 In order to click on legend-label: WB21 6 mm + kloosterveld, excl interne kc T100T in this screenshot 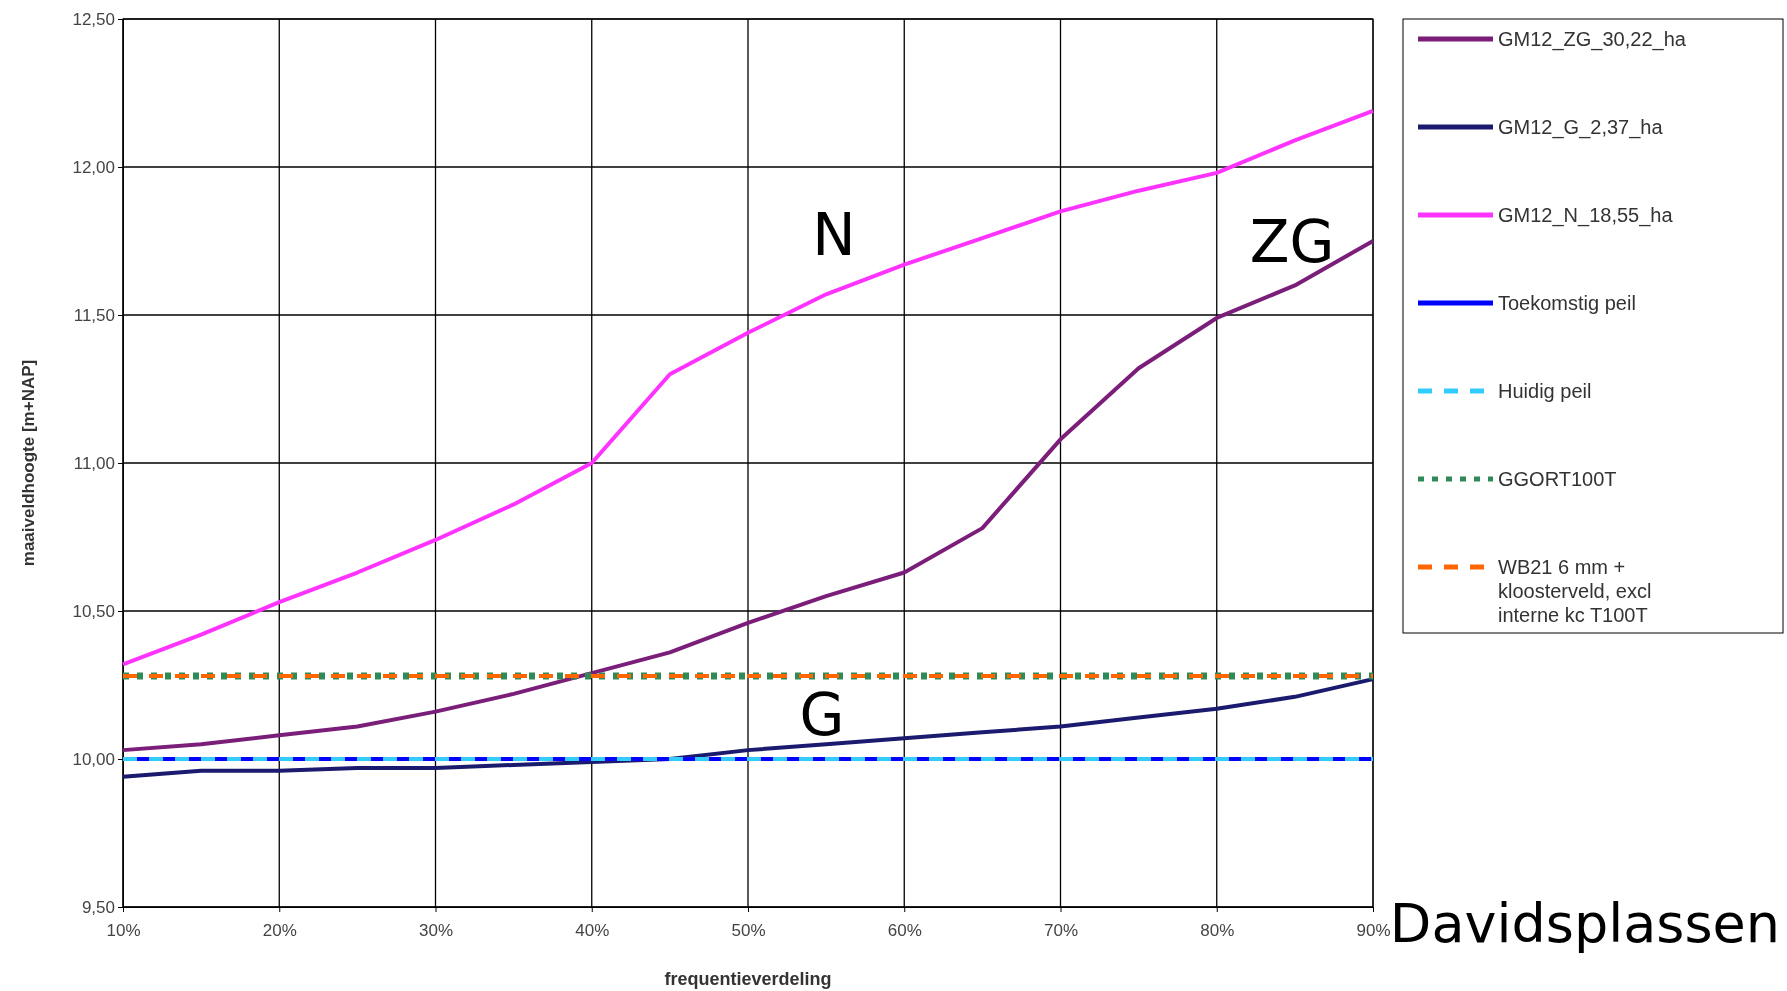, I will do `click(1575, 591)`.